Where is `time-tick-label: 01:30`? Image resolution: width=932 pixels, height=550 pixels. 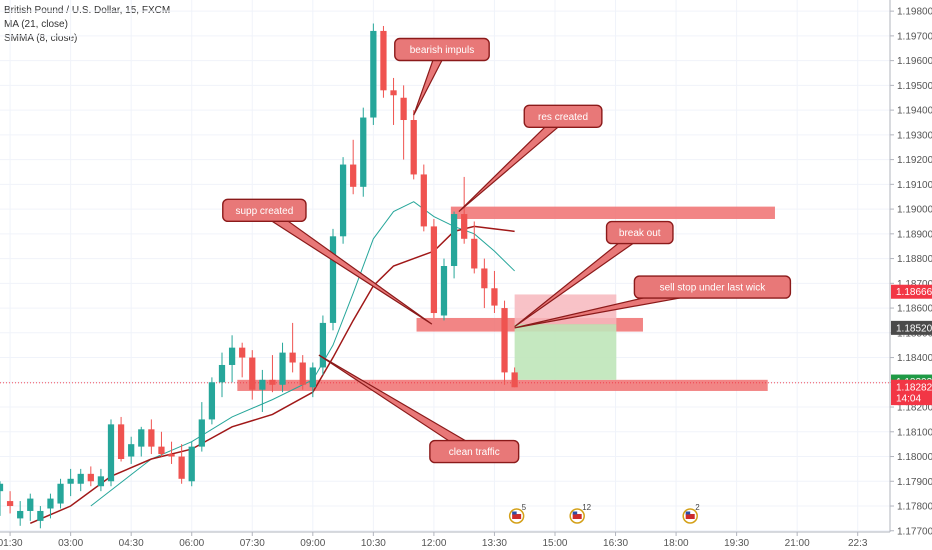
time-tick-label: 01:30 is located at coordinates (11, 543).